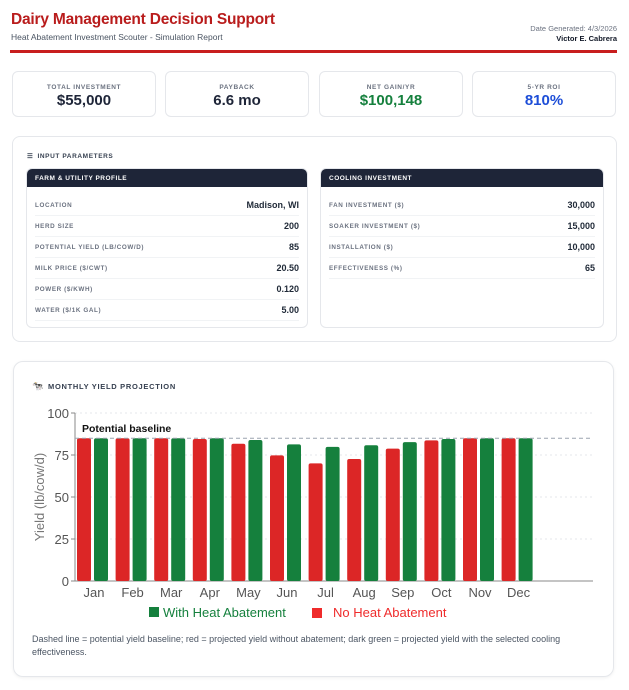 Image resolution: width=629 pixels, height=690 pixels. I want to click on param-value: 65, so click(589, 268).